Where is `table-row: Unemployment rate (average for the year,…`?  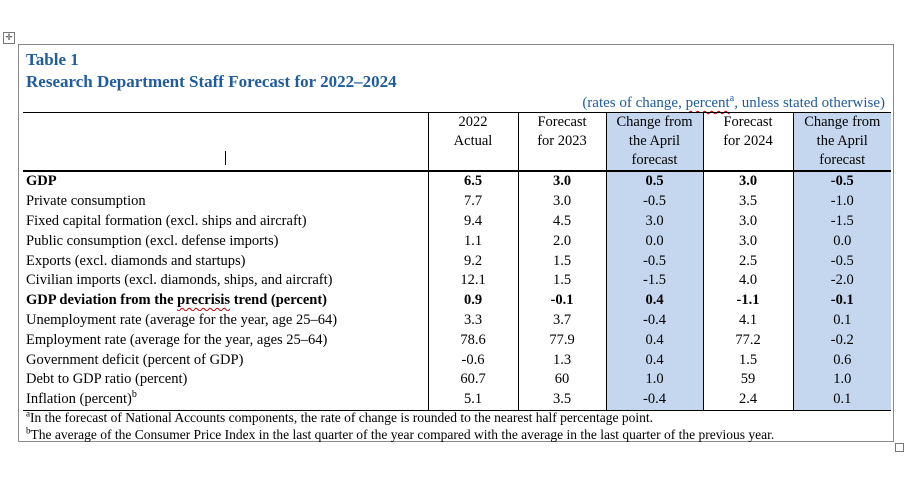 table-row: Unemployment rate (average for the year,… is located at coordinates (457, 320).